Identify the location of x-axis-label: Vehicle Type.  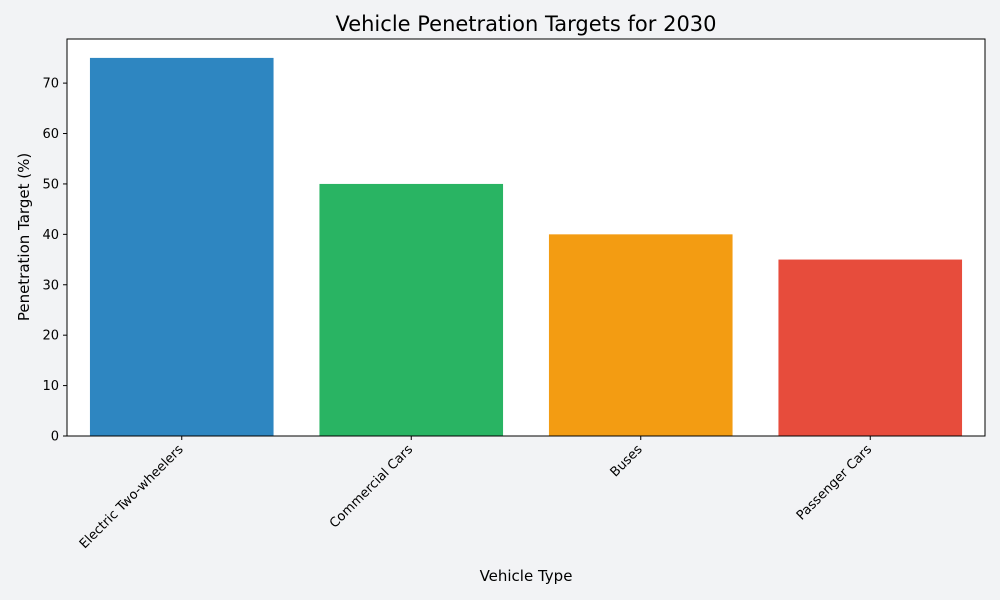
(526, 576).